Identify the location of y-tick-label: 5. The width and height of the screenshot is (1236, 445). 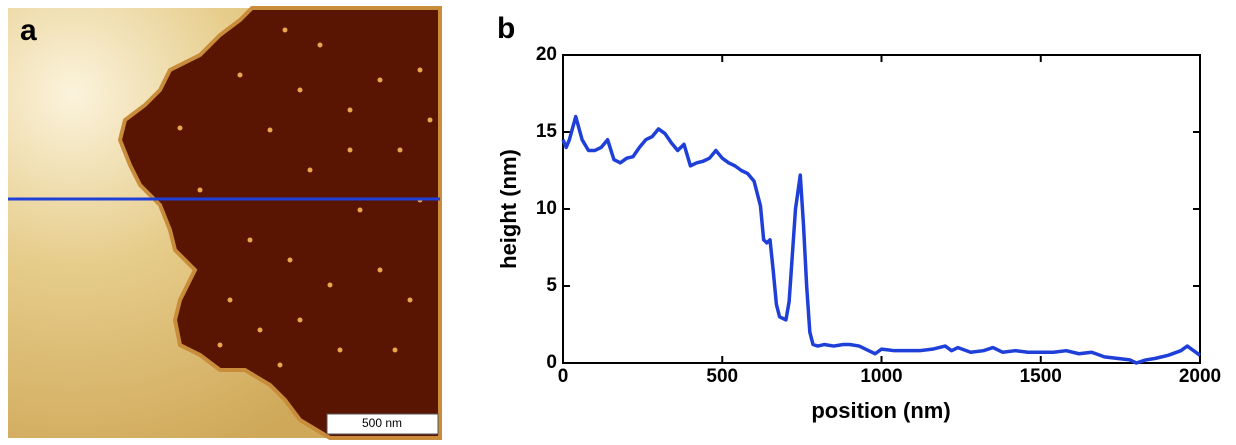
(551, 285).